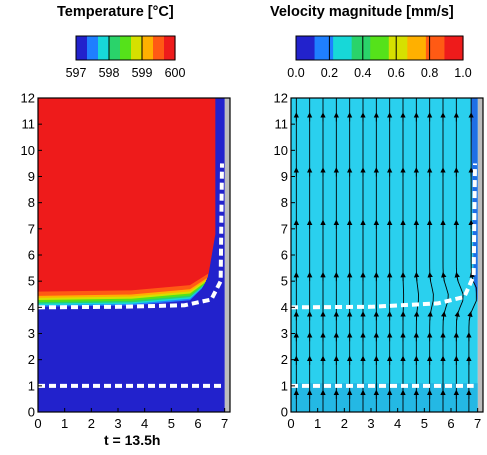  Describe the element at coordinates (362, 12) in the screenshot. I see `velocity-title: Velocity magnitude [mm/s]` at that location.